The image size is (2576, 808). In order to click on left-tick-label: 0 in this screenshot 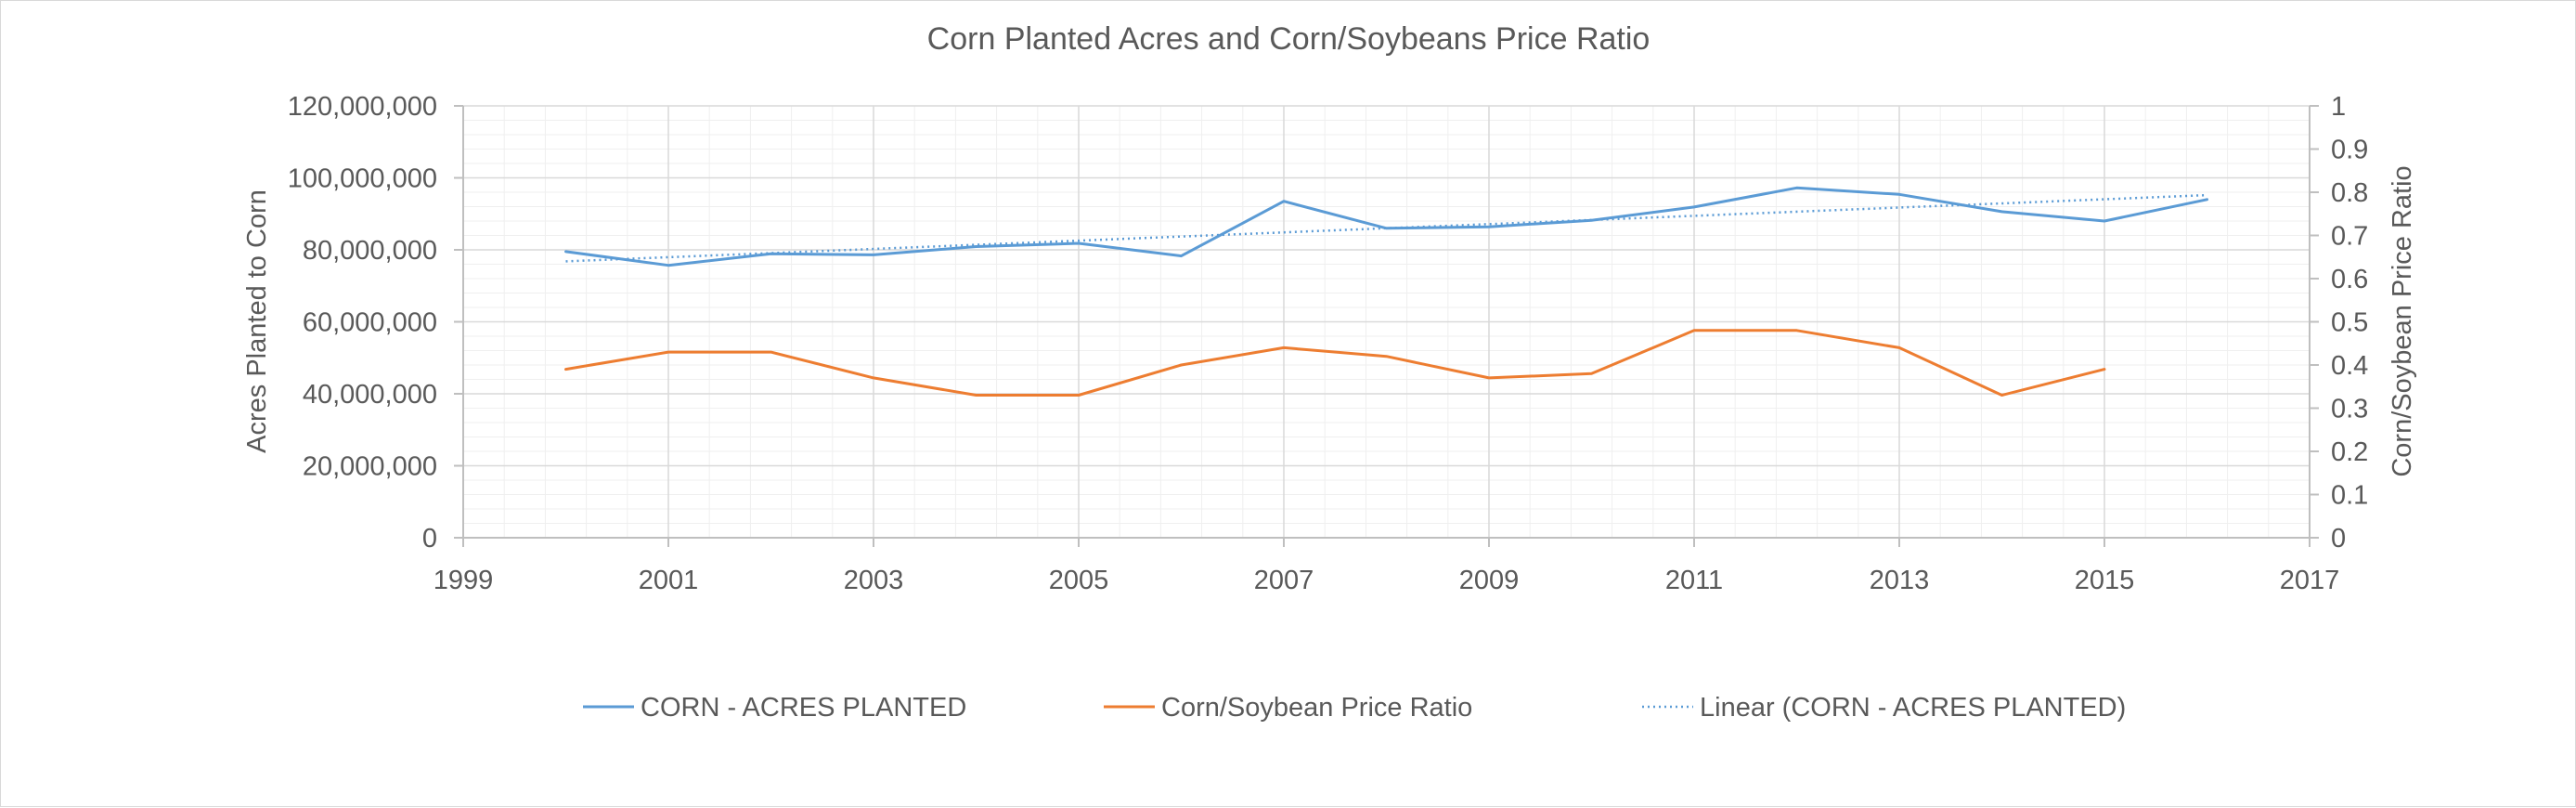, I will do `click(429, 539)`.